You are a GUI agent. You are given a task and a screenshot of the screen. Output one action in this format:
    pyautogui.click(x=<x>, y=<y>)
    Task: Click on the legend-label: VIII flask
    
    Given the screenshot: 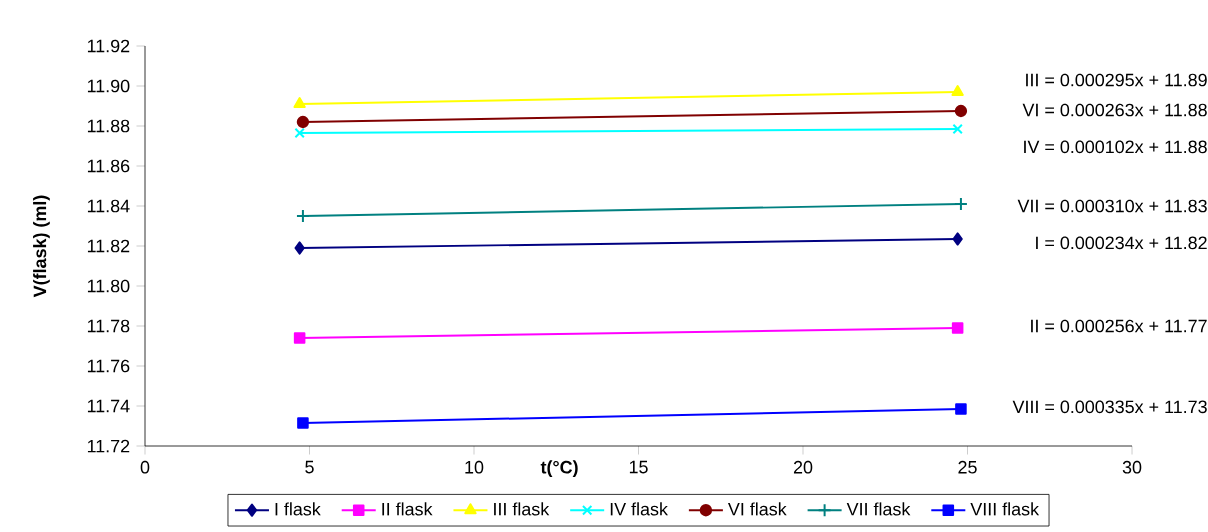 What is the action you would take?
    pyautogui.click(x=1005, y=509)
    